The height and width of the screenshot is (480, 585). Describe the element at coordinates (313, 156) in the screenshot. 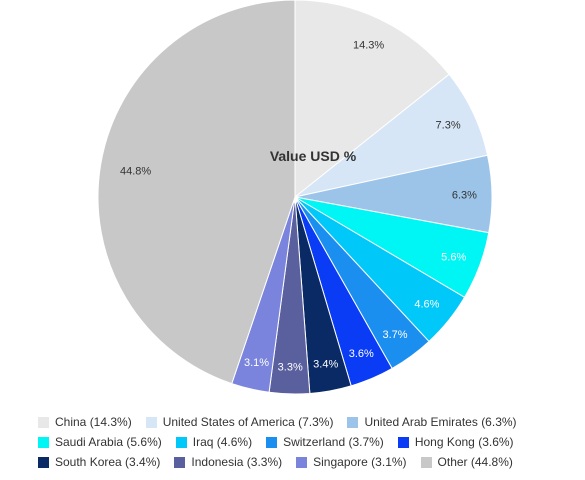

I see `chart-title: Value USD %` at that location.